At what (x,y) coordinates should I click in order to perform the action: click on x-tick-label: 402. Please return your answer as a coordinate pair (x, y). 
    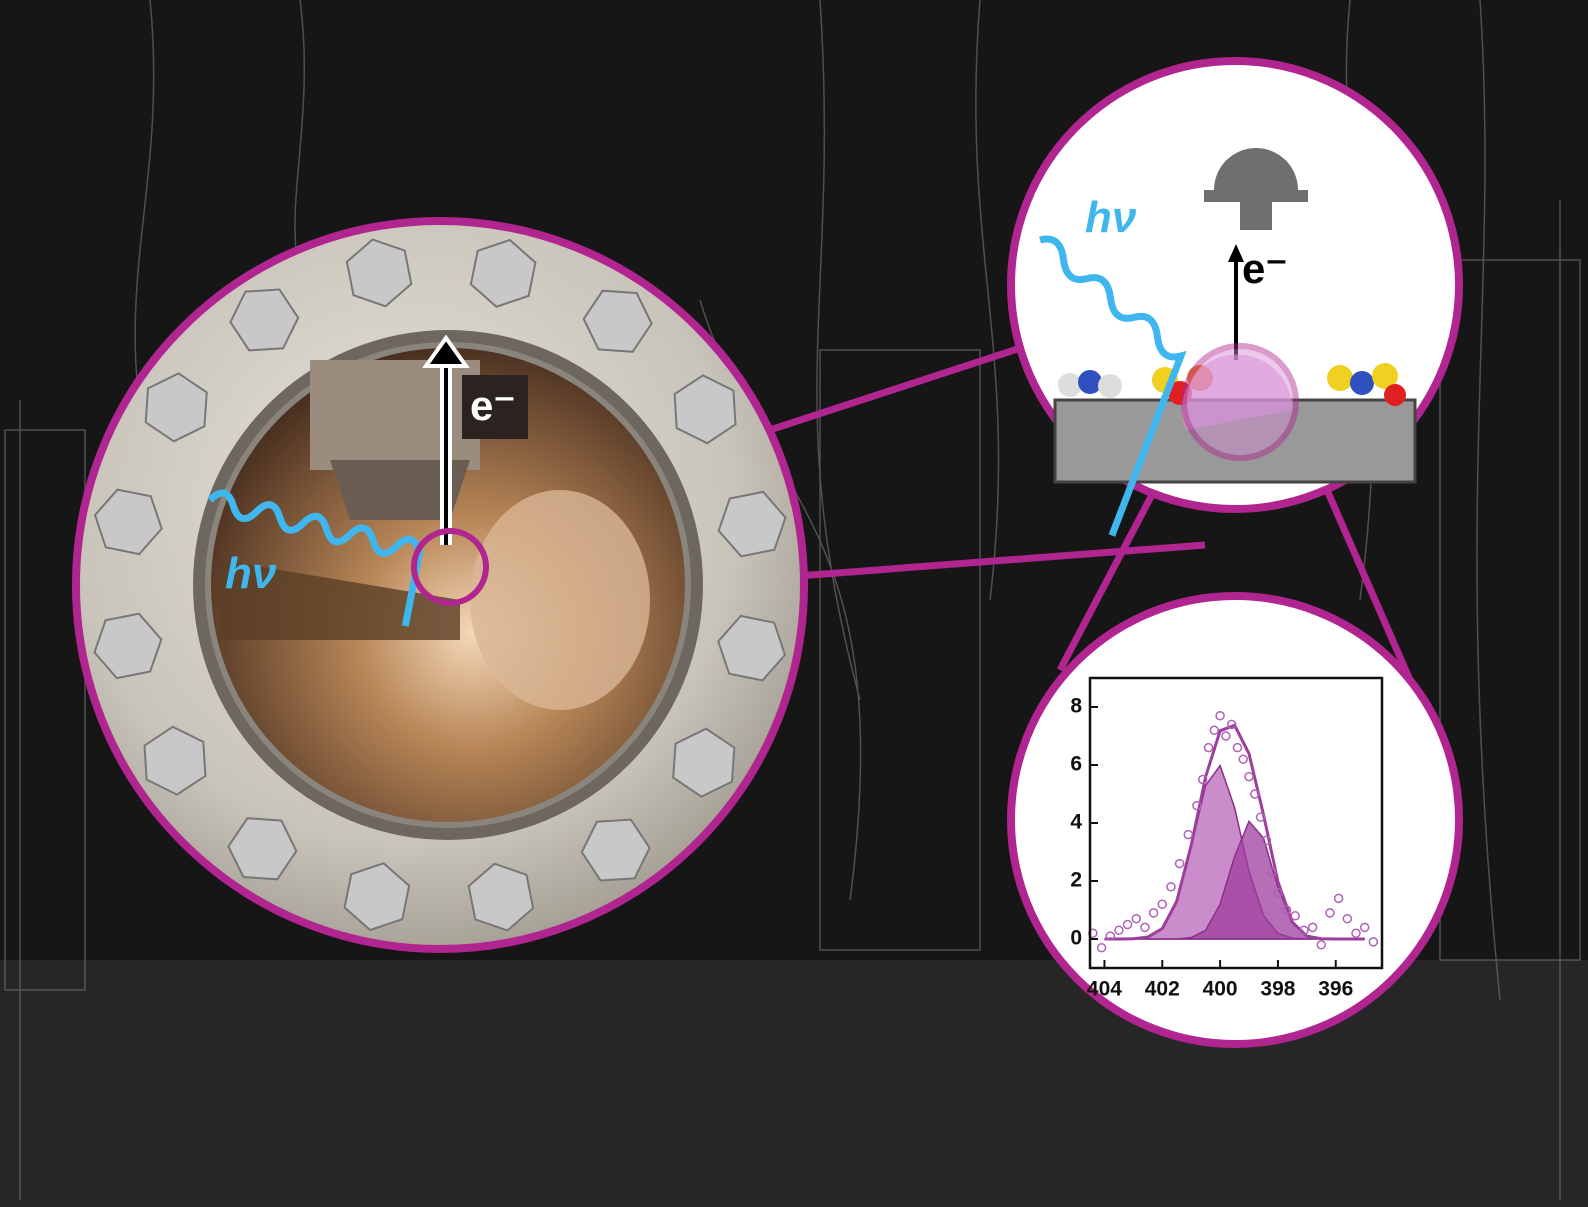
    Looking at the image, I should click on (1162, 989).